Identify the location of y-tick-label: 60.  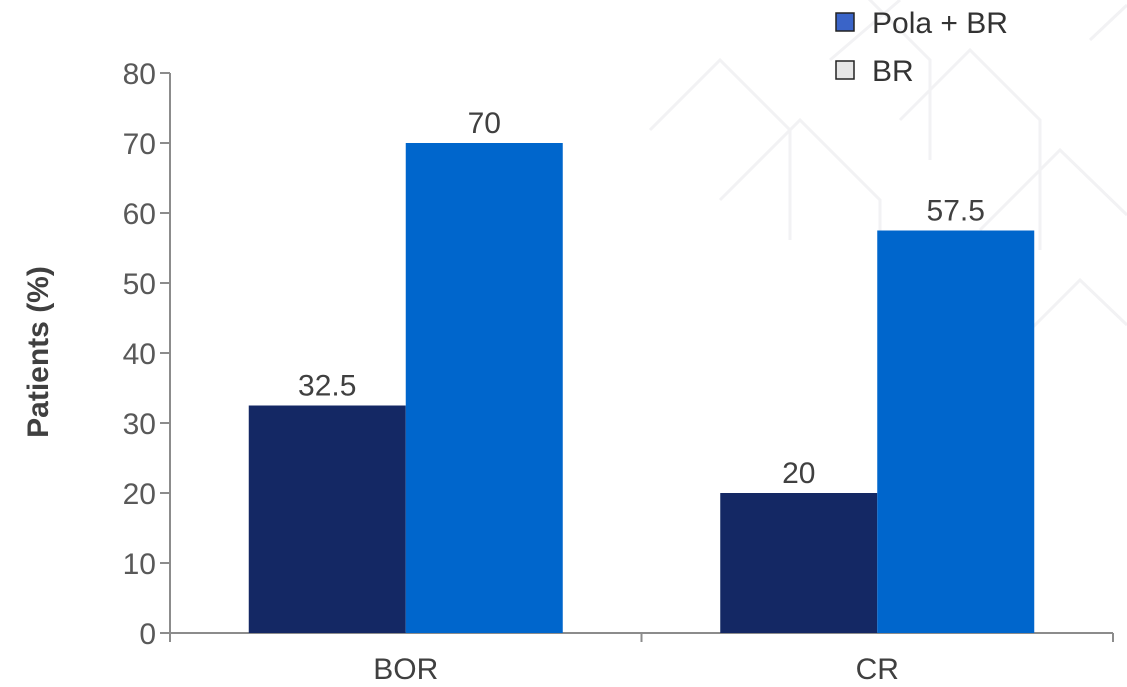
(139, 214).